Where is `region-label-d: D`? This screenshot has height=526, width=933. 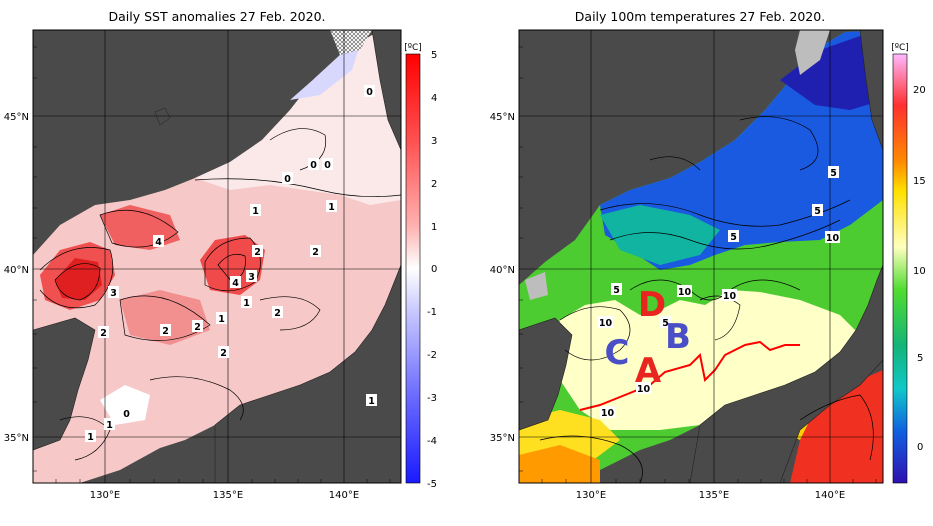 region-label-d: D is located at coordinates (652, 305).